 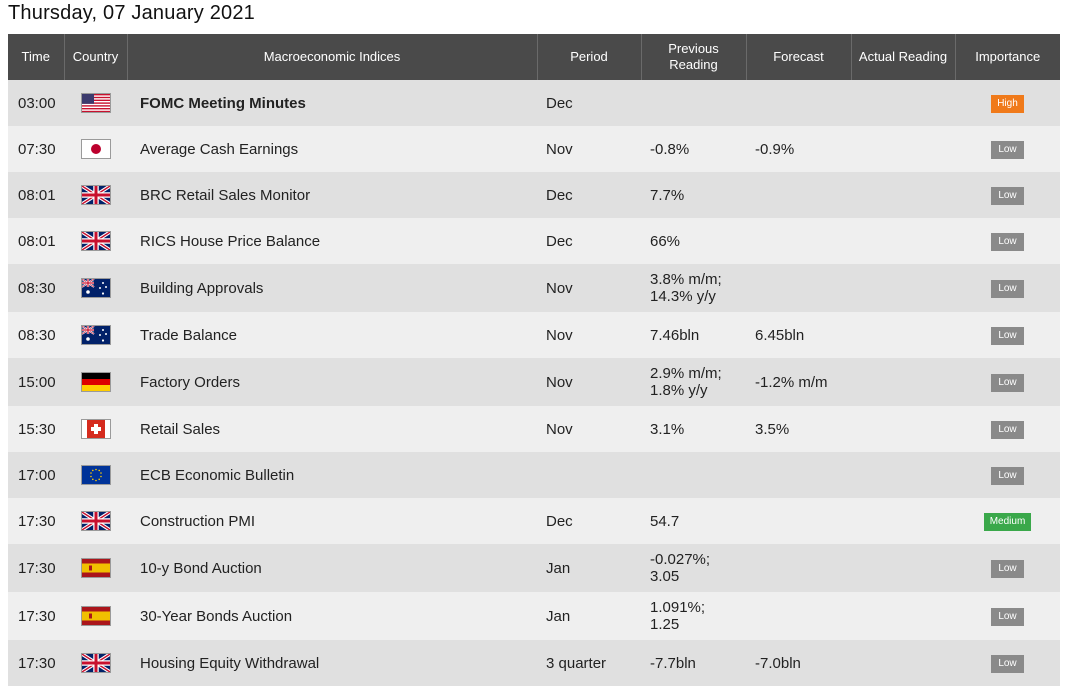 What do you see at coordinates (332, 568) in the screenshot?
I see `indicator-name: 10-y Bond Auction` at bounding box center [332, 568].